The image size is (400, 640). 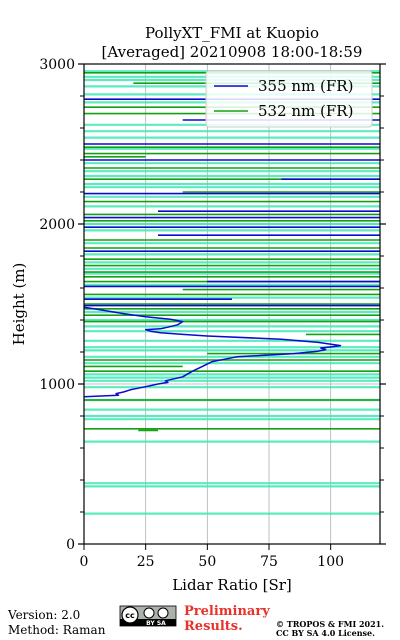 I want to click on x-tick-label: 50, so click(x=207, y=562).